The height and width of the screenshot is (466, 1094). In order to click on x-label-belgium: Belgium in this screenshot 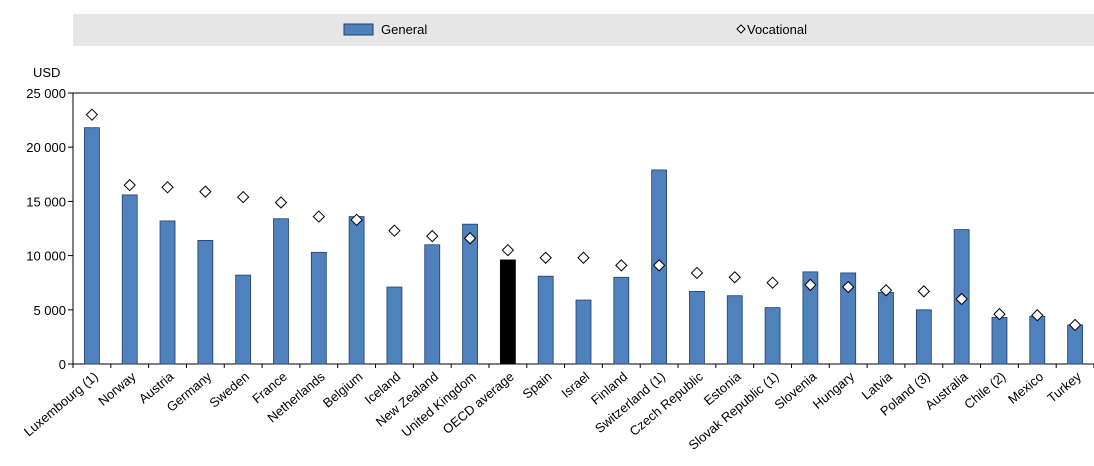, I will do `click(343, 390)`.